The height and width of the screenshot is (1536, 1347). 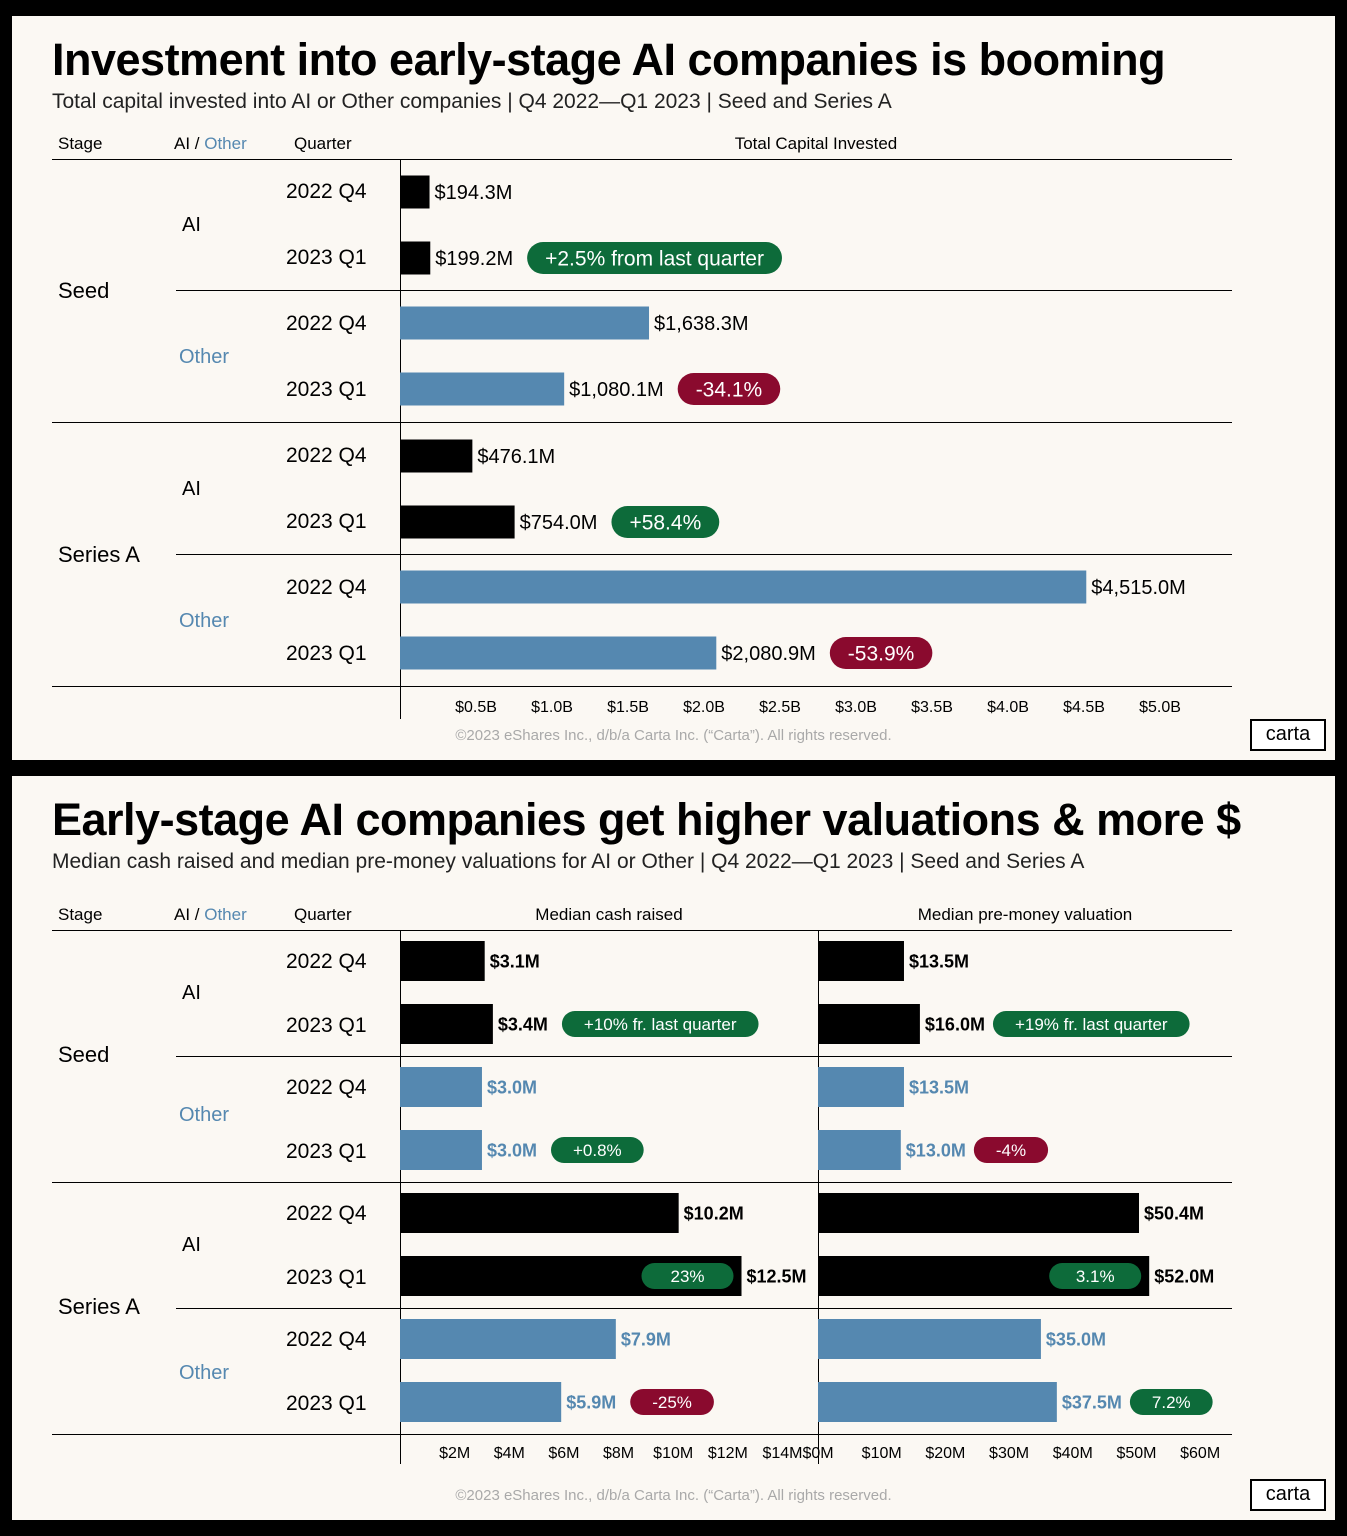 I want to click on data-label: $10.2M, so click(x=714, y=1213).